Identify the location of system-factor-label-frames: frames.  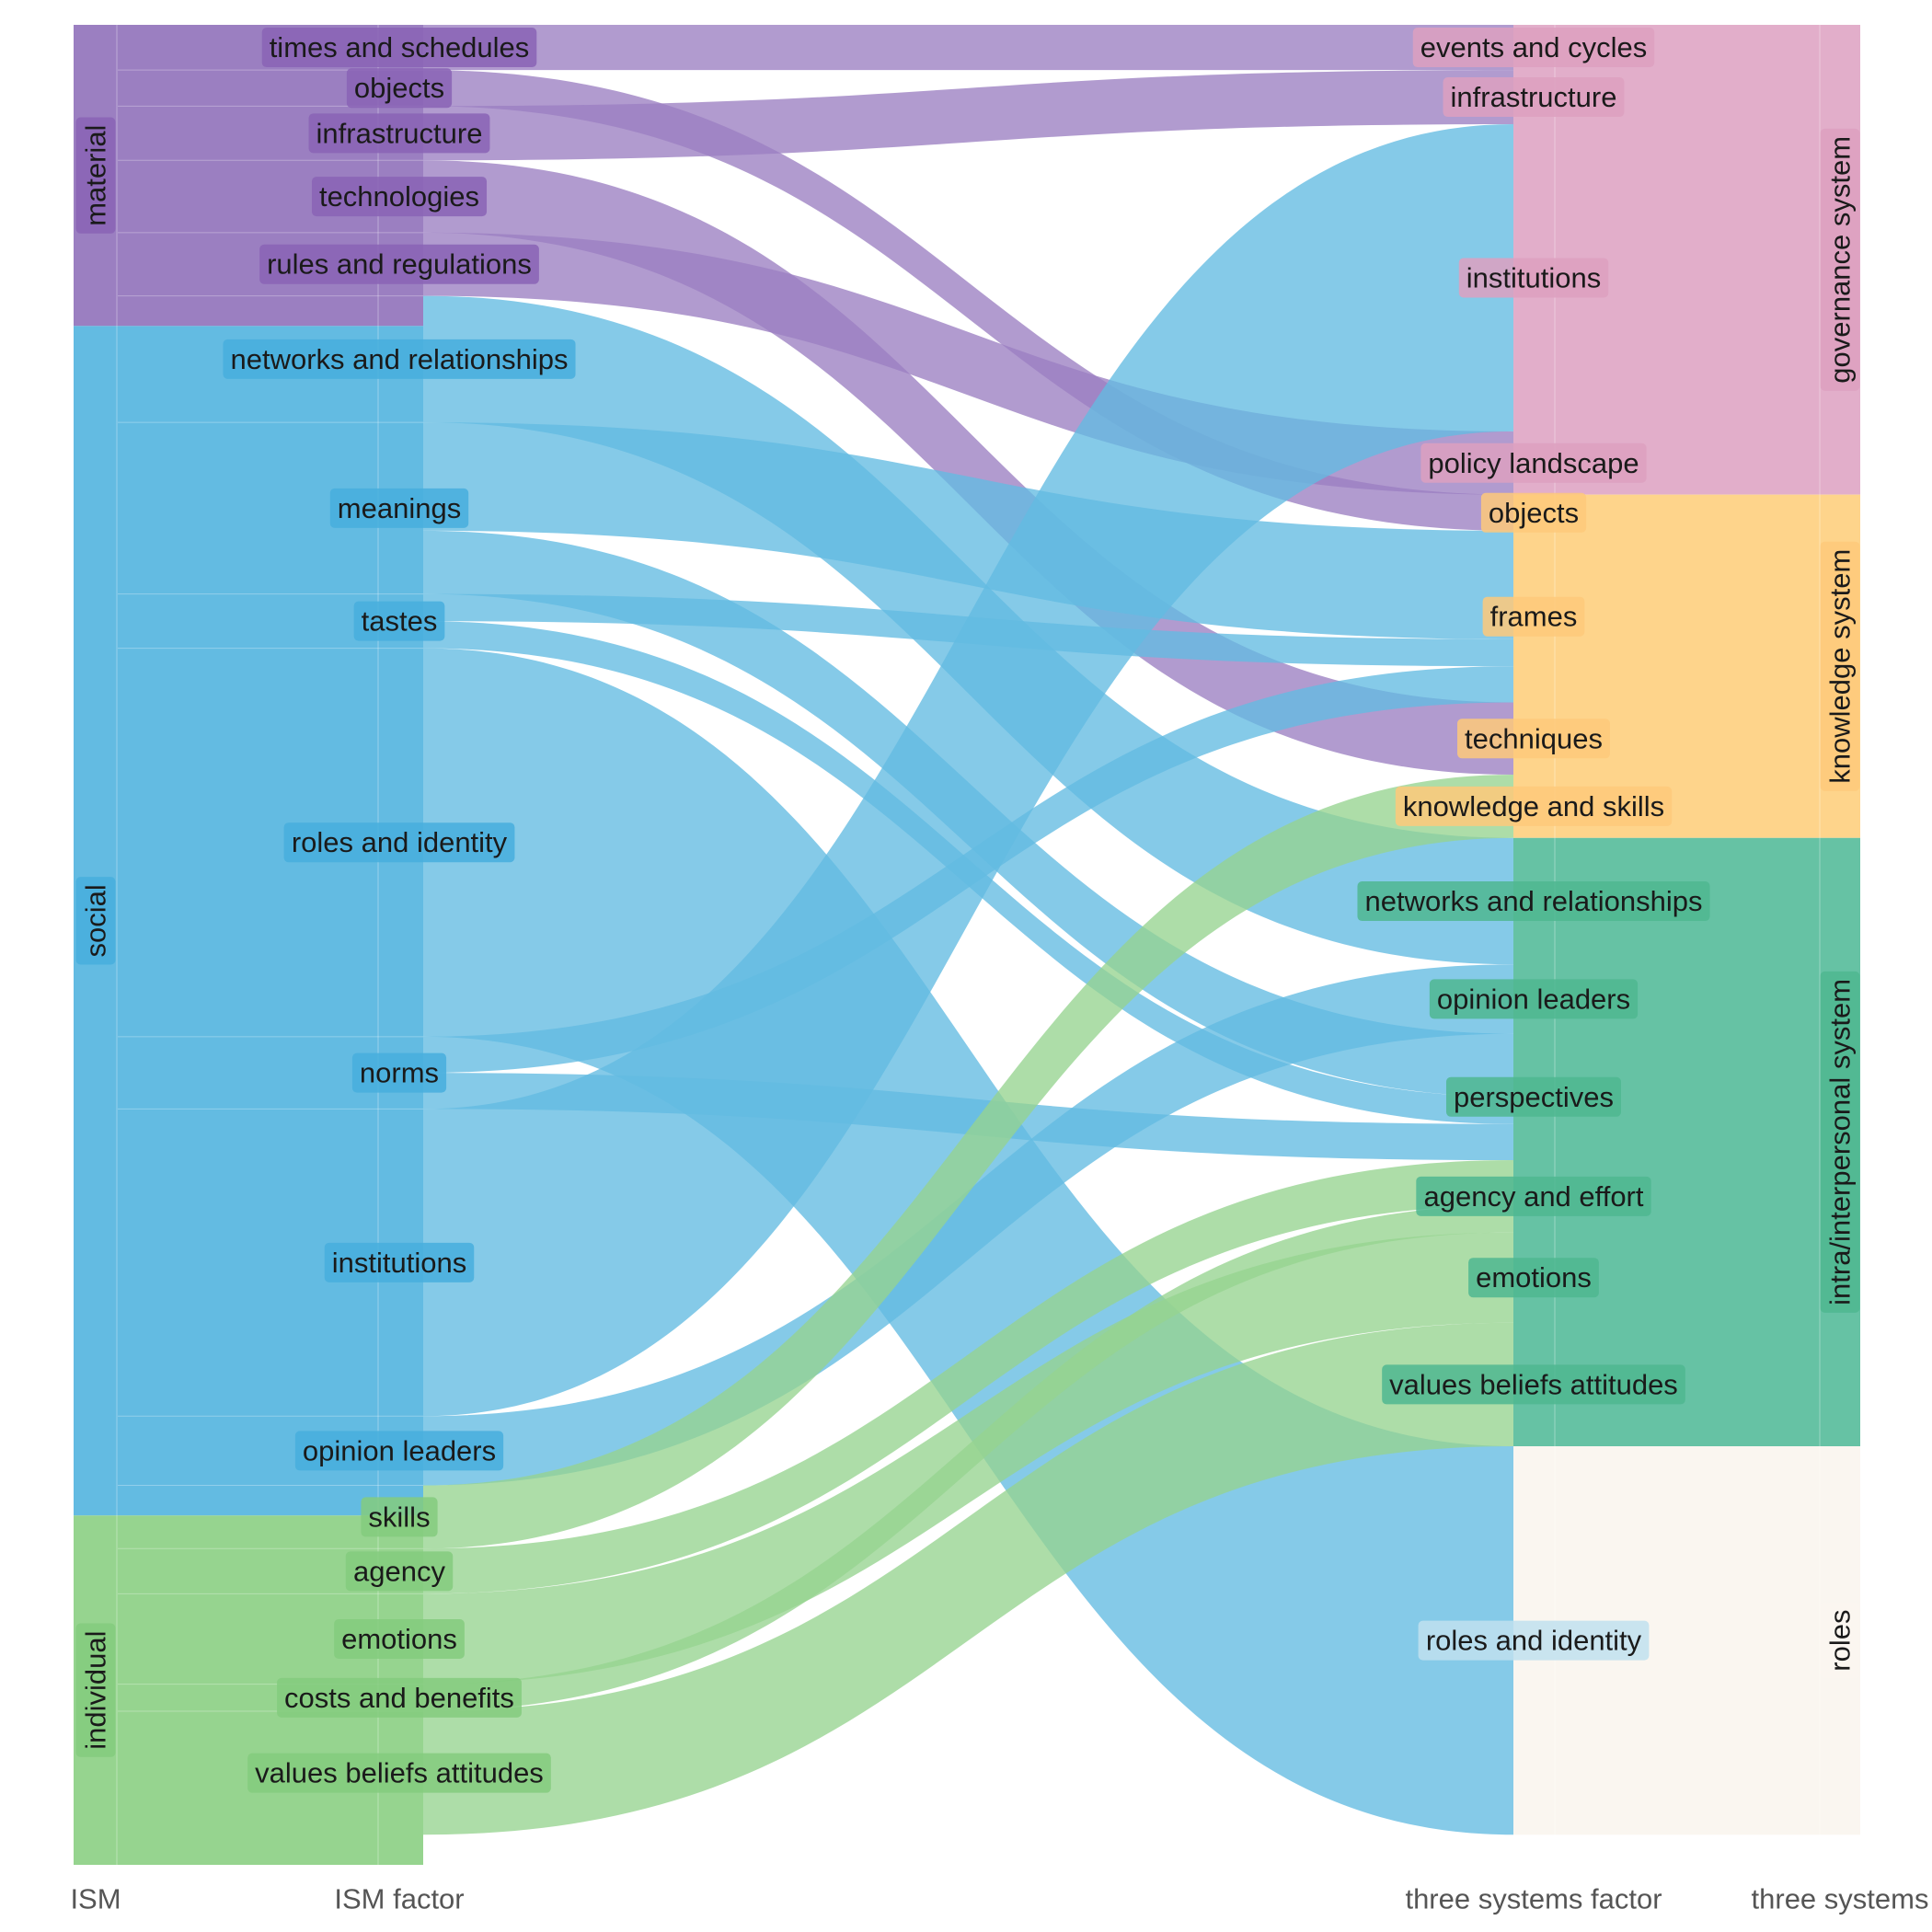
(1533, 616).